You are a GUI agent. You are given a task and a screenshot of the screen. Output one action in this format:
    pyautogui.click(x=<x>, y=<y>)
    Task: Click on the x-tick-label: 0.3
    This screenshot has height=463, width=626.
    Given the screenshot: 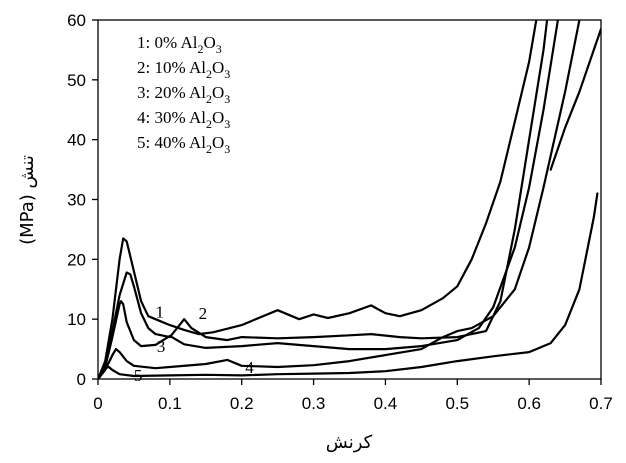 What is the action you would take?
    pyautogui.click(x=314, y=403)
    